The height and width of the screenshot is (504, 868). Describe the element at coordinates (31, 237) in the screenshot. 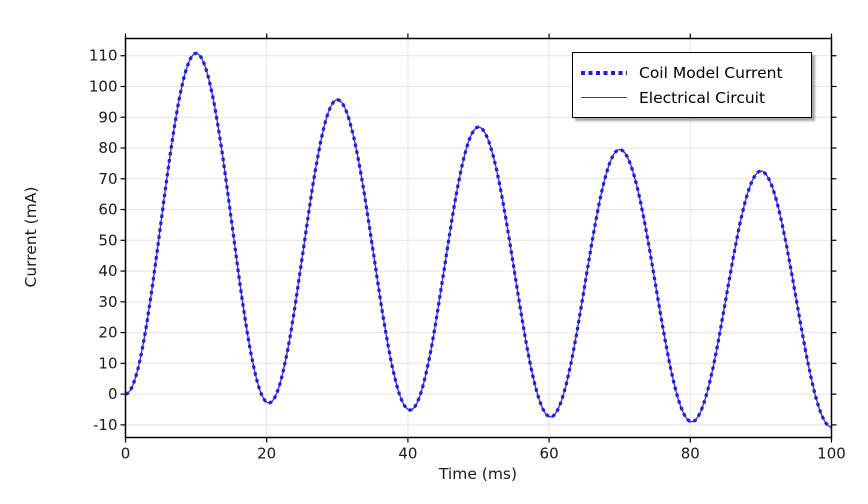

I see `y-axis-title: Current (mA)` at that location.